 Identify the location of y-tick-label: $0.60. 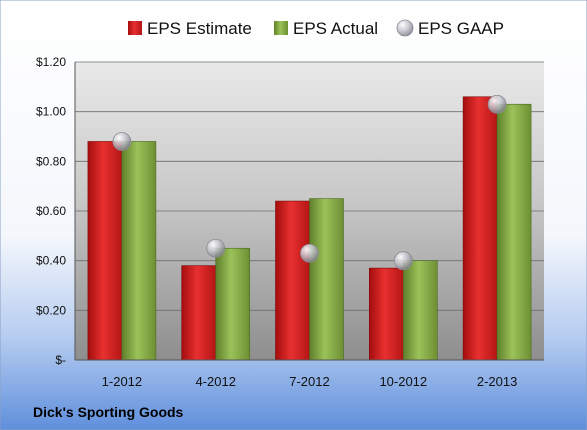
(51, 211).